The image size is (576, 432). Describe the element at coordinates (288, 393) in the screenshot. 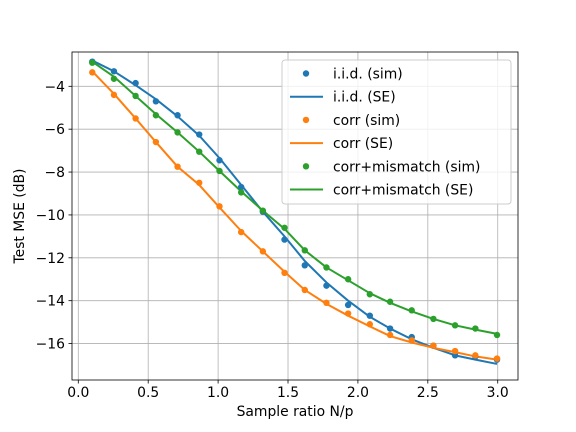

I see `x-tick-label: 1.5` at that location.